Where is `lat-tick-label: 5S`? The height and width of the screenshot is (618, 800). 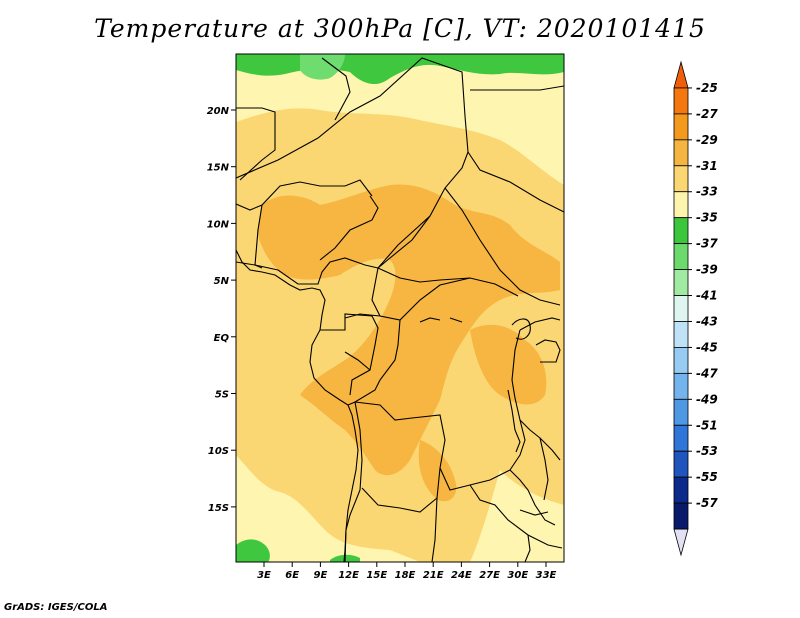 lat-tick-label: 5S is located at coordinates (222, 395).